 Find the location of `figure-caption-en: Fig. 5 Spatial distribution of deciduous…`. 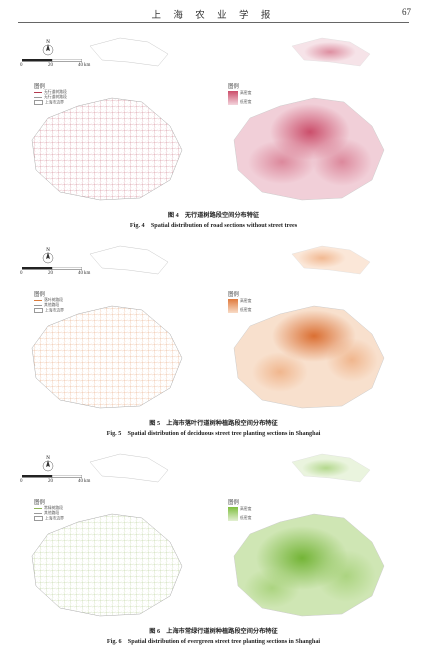

figure-caption-en: Fig. 5 Spatial distribution of deciduous… is located at coordinates (213, 433).